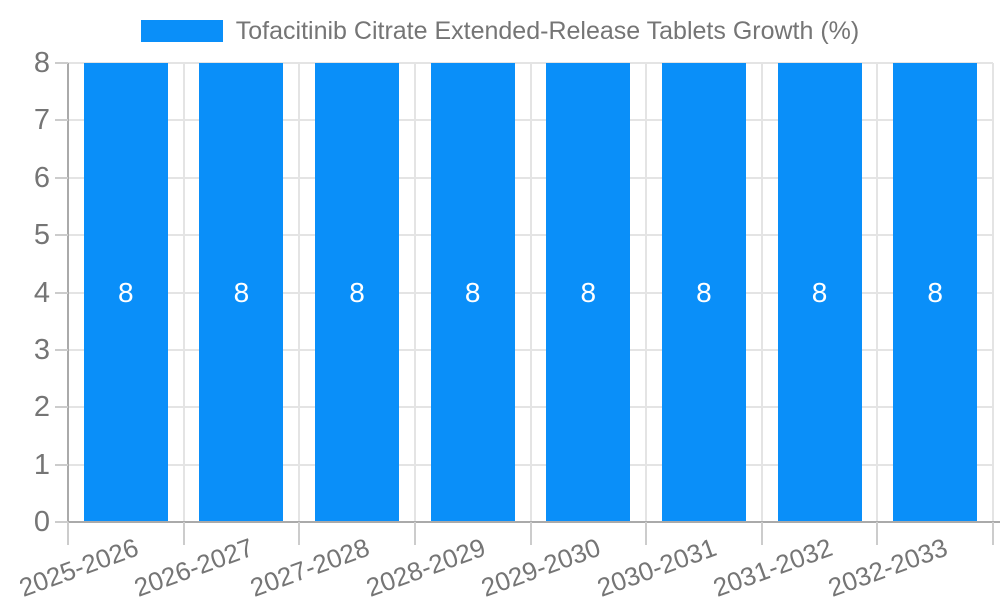 This screenshot has width=1000, height=600. What do you see at coordinates (41, 63) in the screenshot?
I see `y-axis-label: 8` at bounding box center [41, 63].